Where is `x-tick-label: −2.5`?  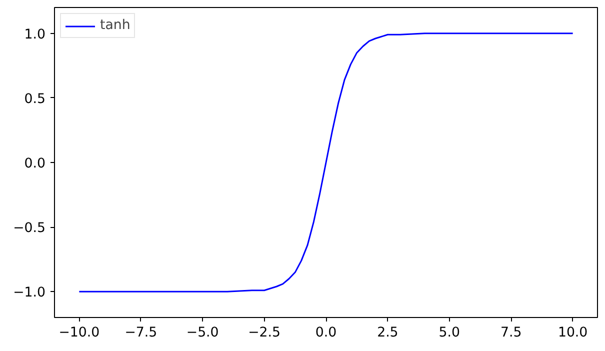 x-tick-label: −2.5 is located at coordinates (264, 333).